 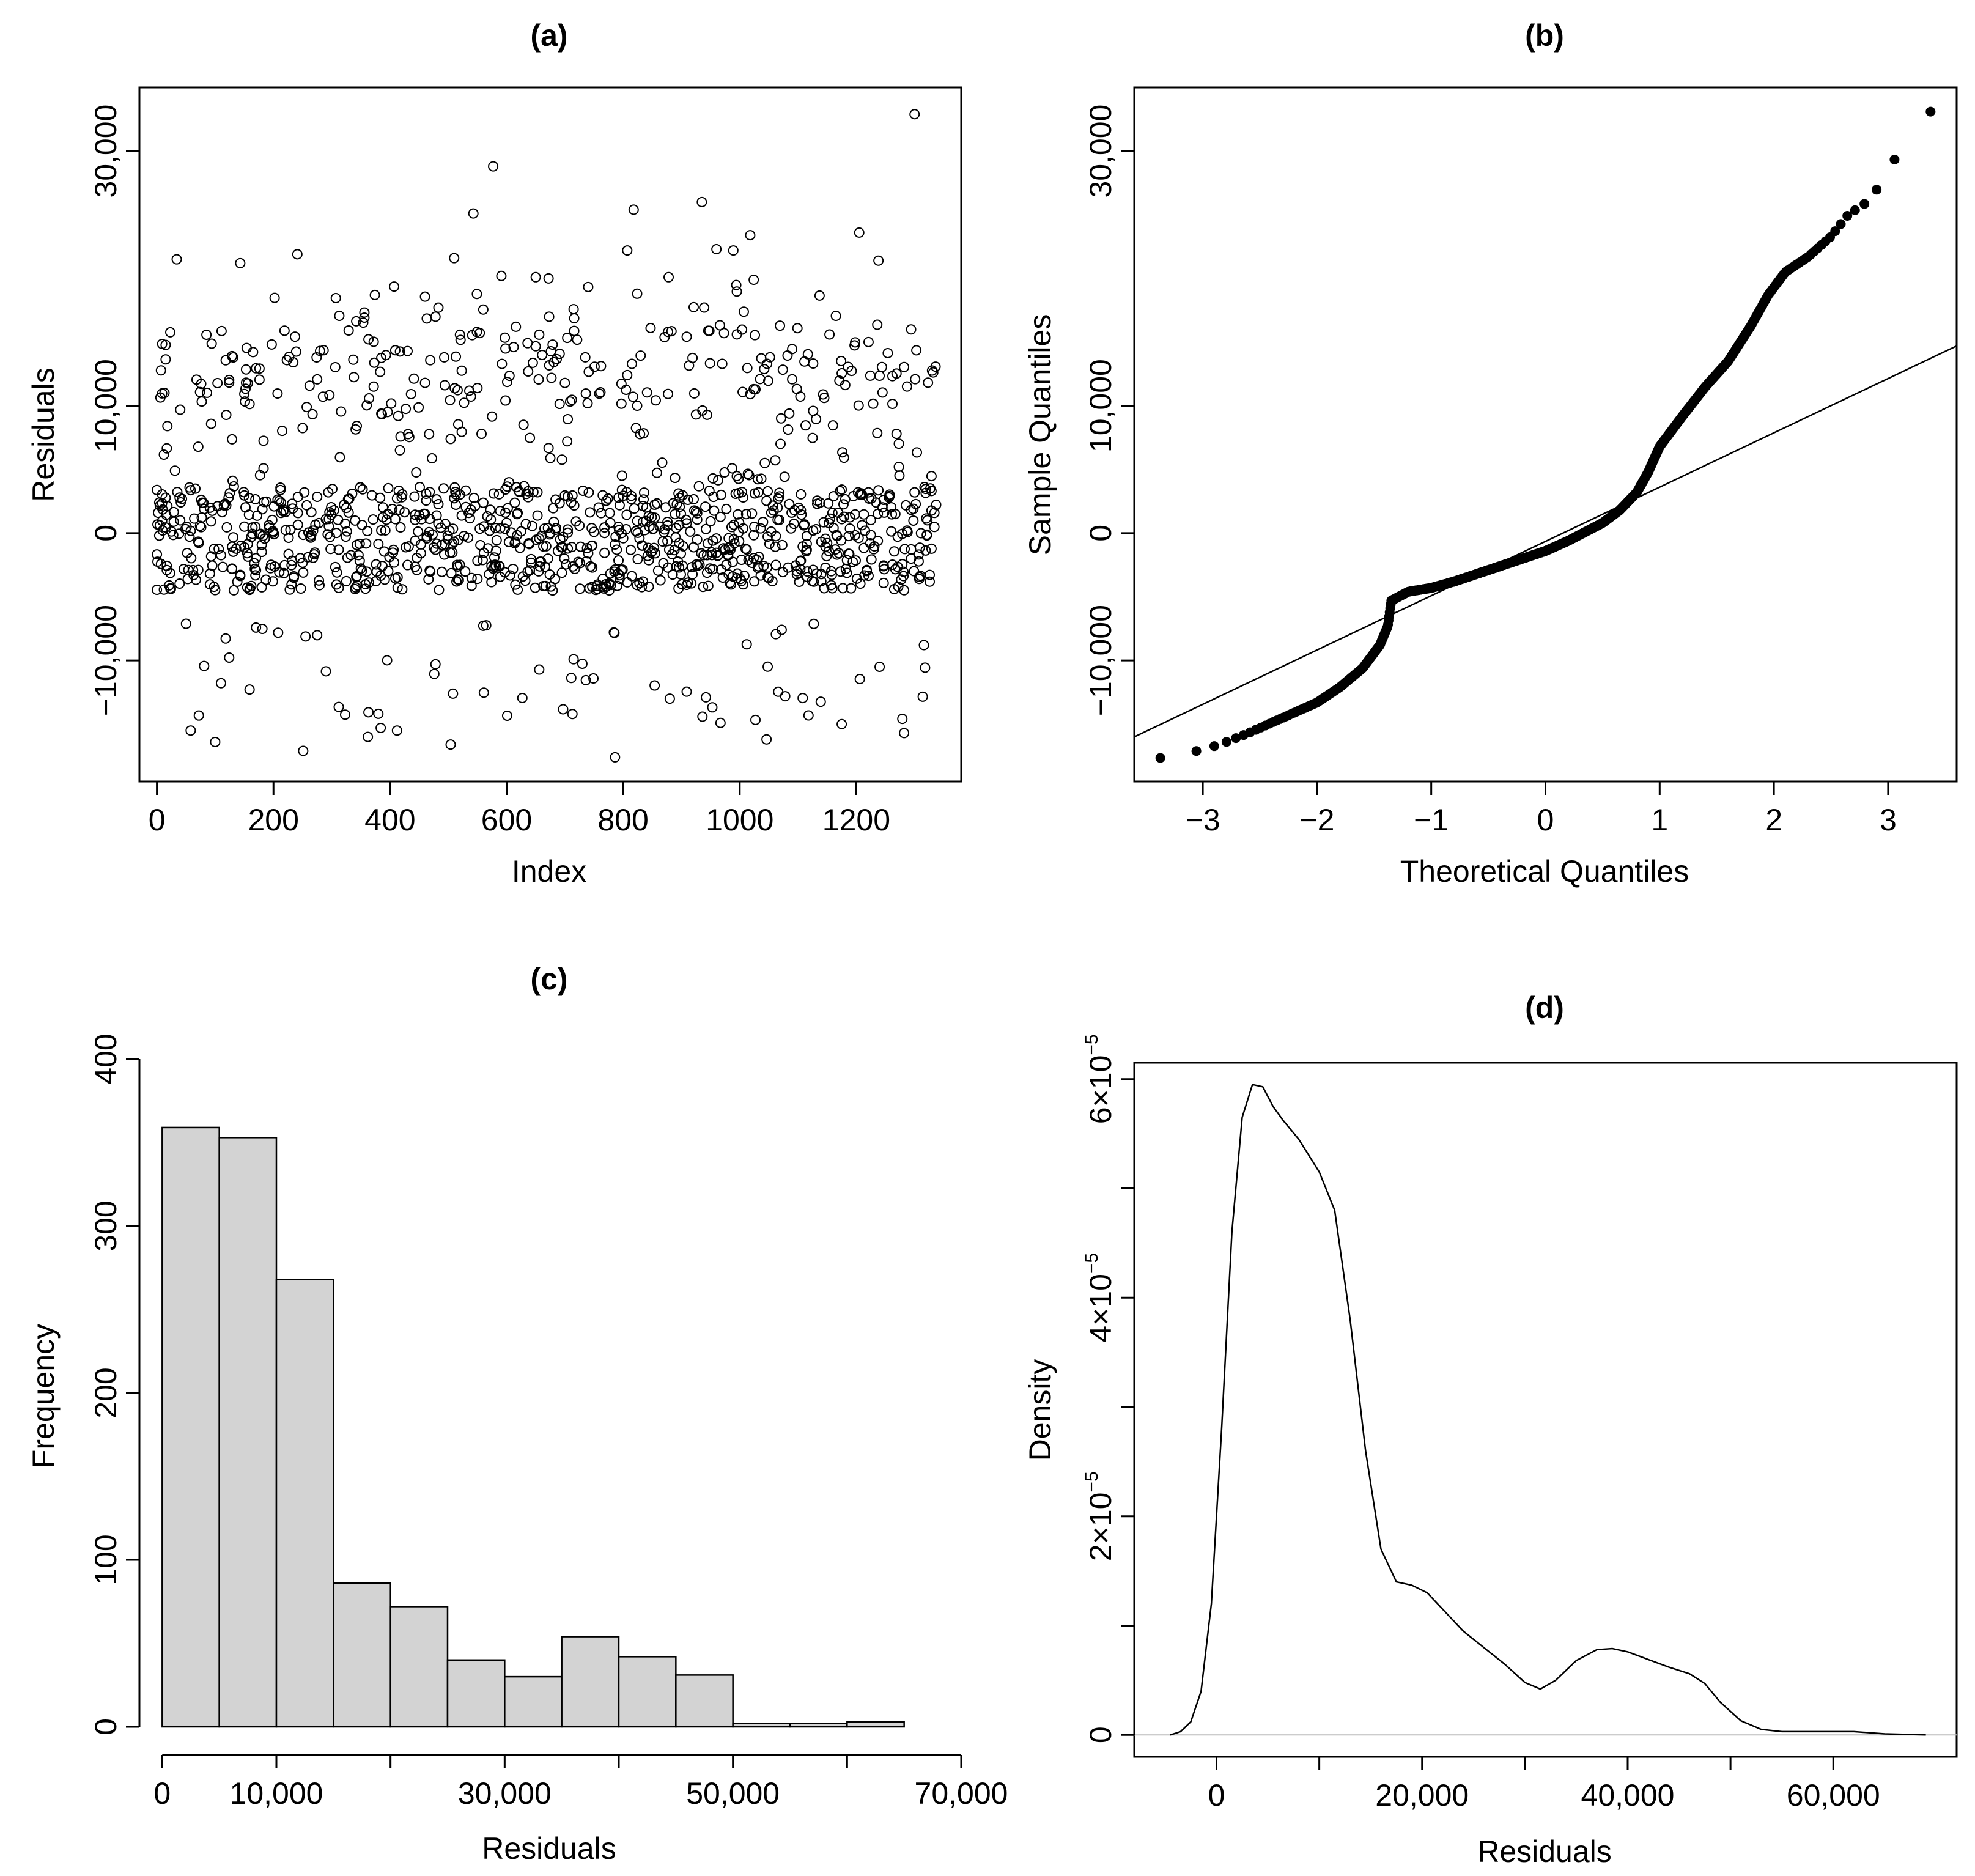 I want to click on panel-b-title: (b), so click(x=1544, y=35).